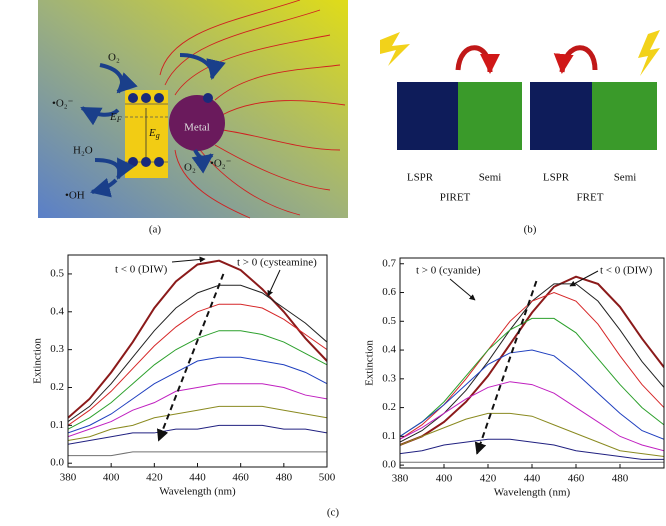  Describe the element at coordinates (333, 513) in the screenshot. I see `panel-label: (c)` at that location.